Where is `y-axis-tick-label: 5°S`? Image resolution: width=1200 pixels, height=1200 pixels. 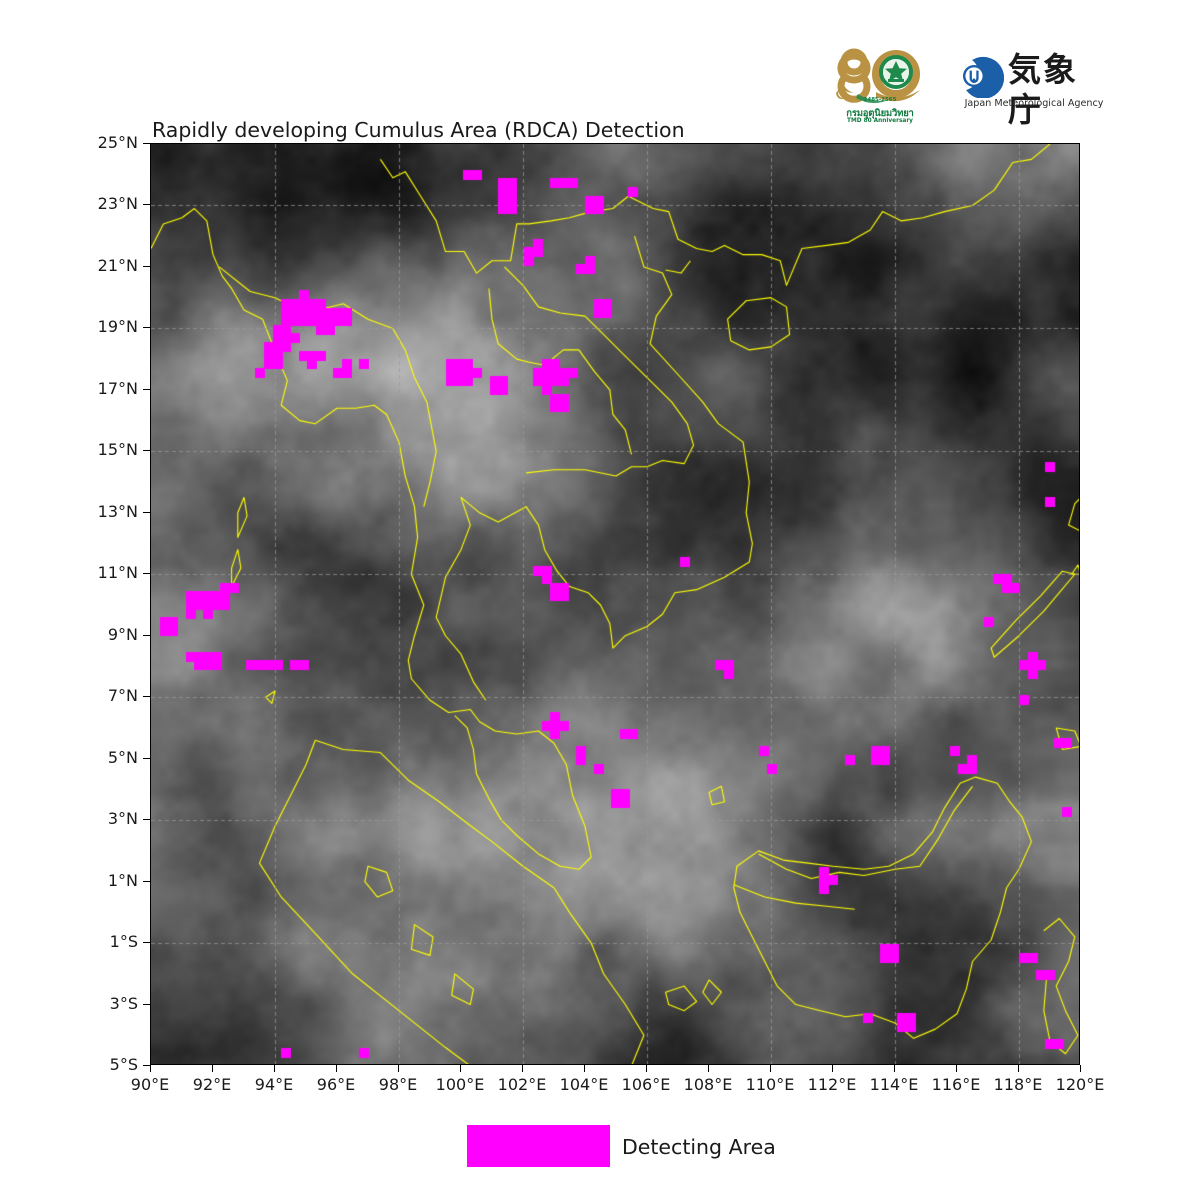
y-axis-tick-label: 5°S is located at coordinates (123, 1064).